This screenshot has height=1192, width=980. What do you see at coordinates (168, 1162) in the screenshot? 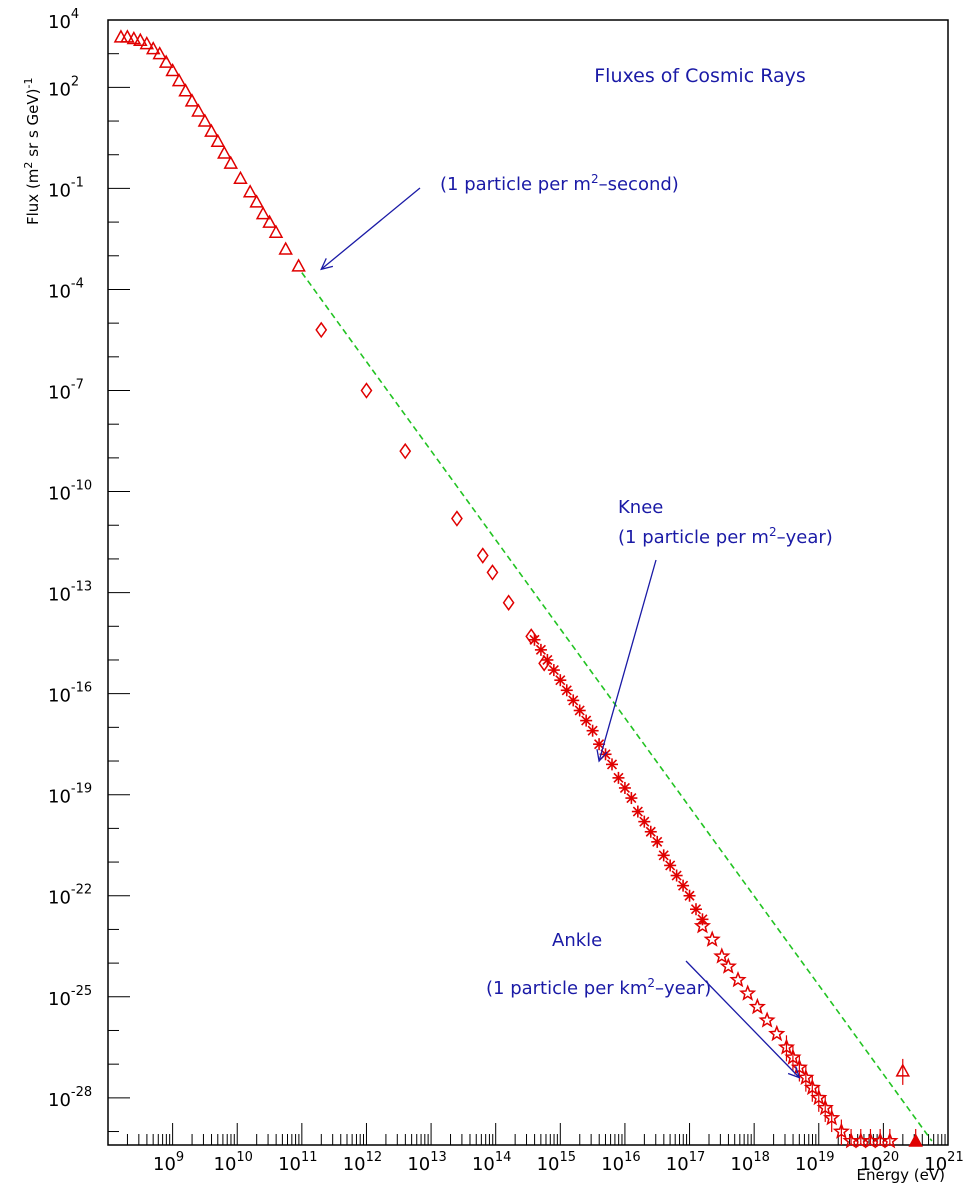
I see `x-tick-label: 109` at bounding box center [168, 1162].